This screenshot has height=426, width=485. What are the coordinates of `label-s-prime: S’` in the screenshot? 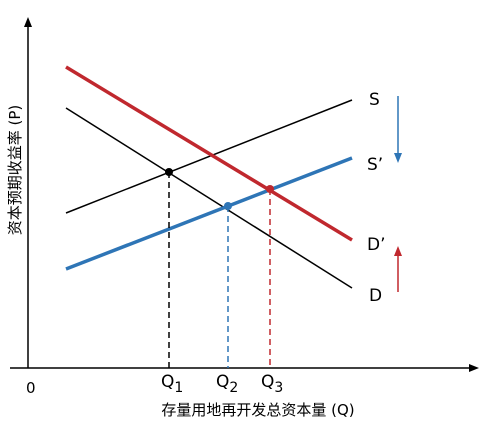 It's located at (375, 165).